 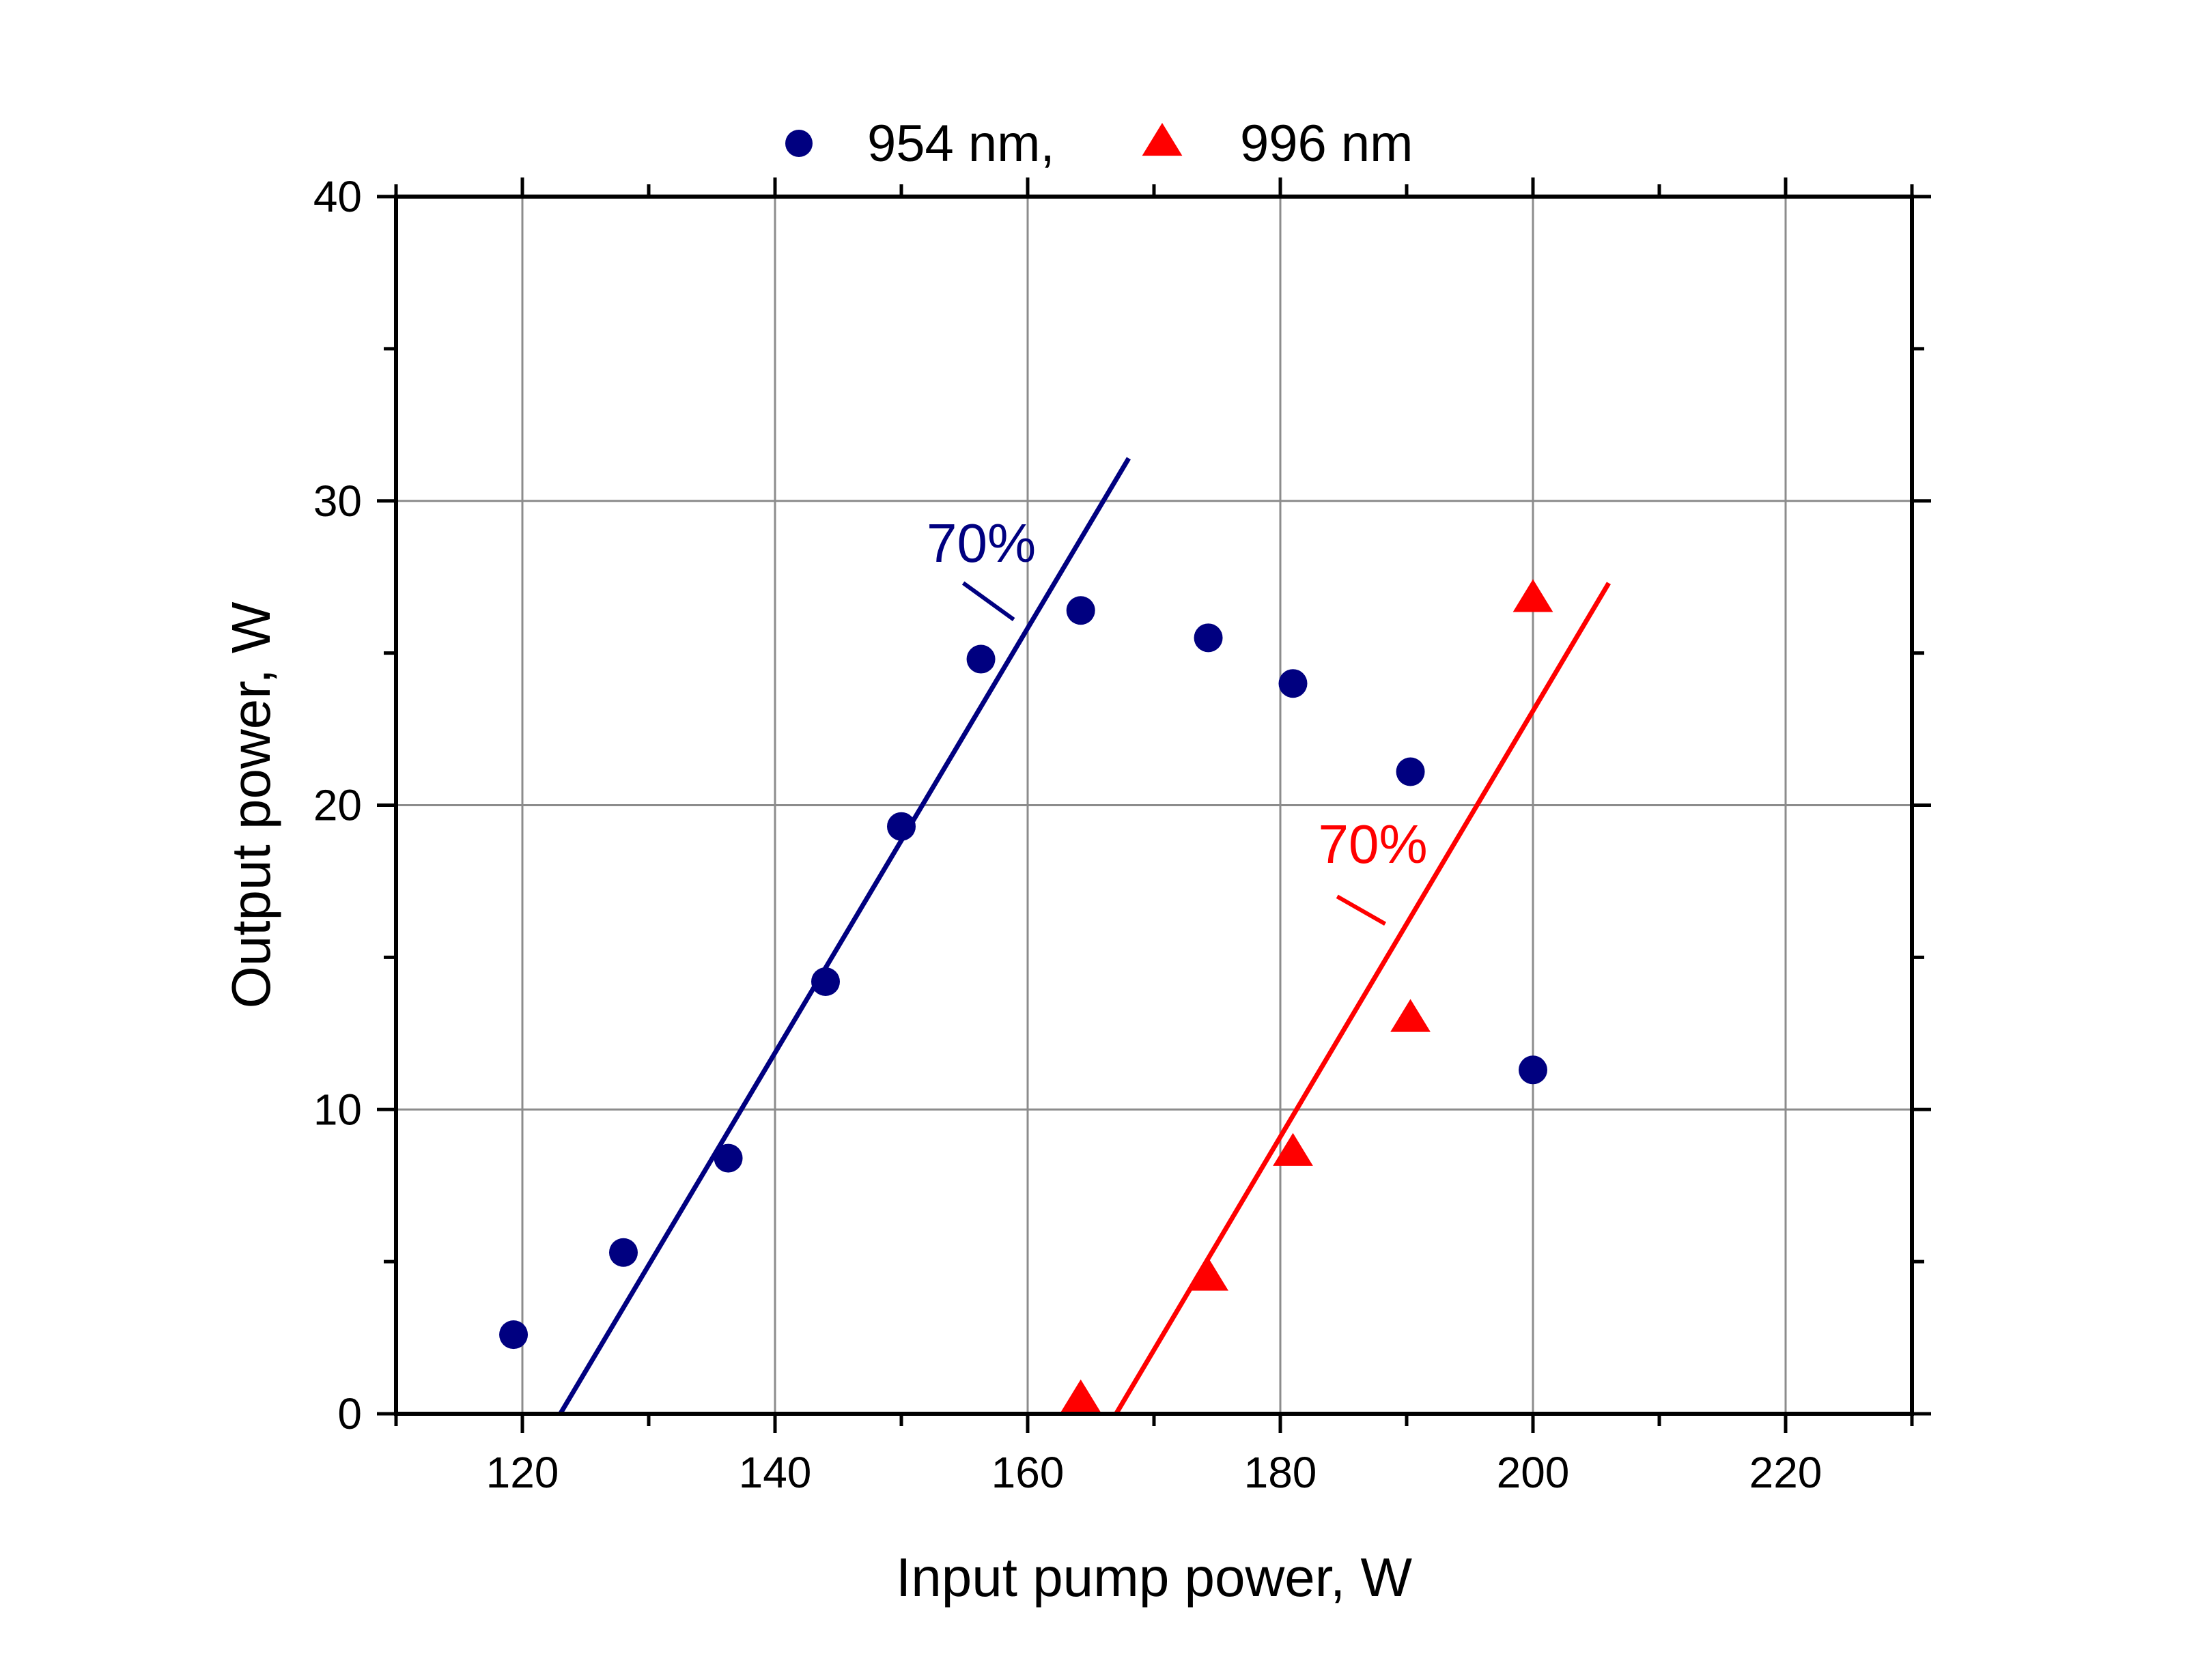 What do you see at coordinates (961, 144) in the screenshot?
I see `legend-label-954nm: 954 nm,` at bounding box center [961, 144].